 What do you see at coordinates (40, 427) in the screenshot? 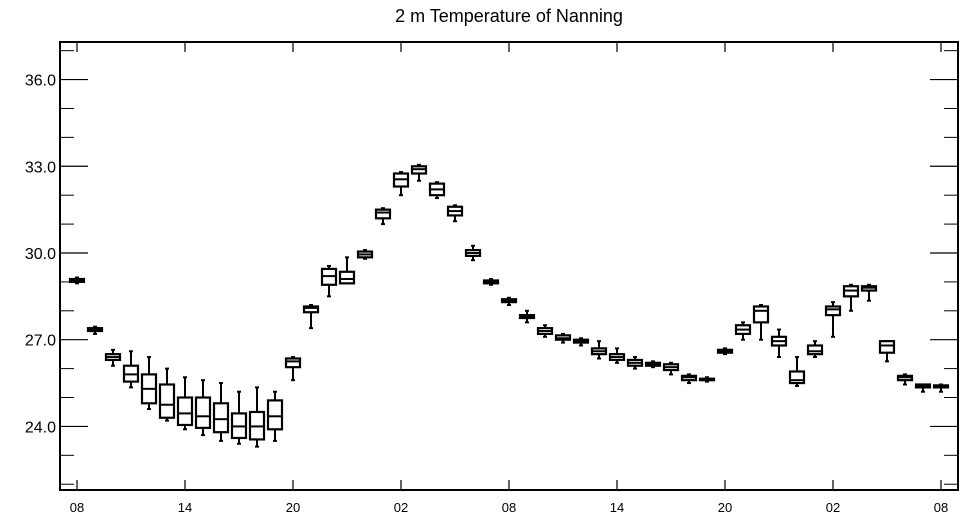
I see `y-tick-label: 24.0` at bounding box center [40, 427].